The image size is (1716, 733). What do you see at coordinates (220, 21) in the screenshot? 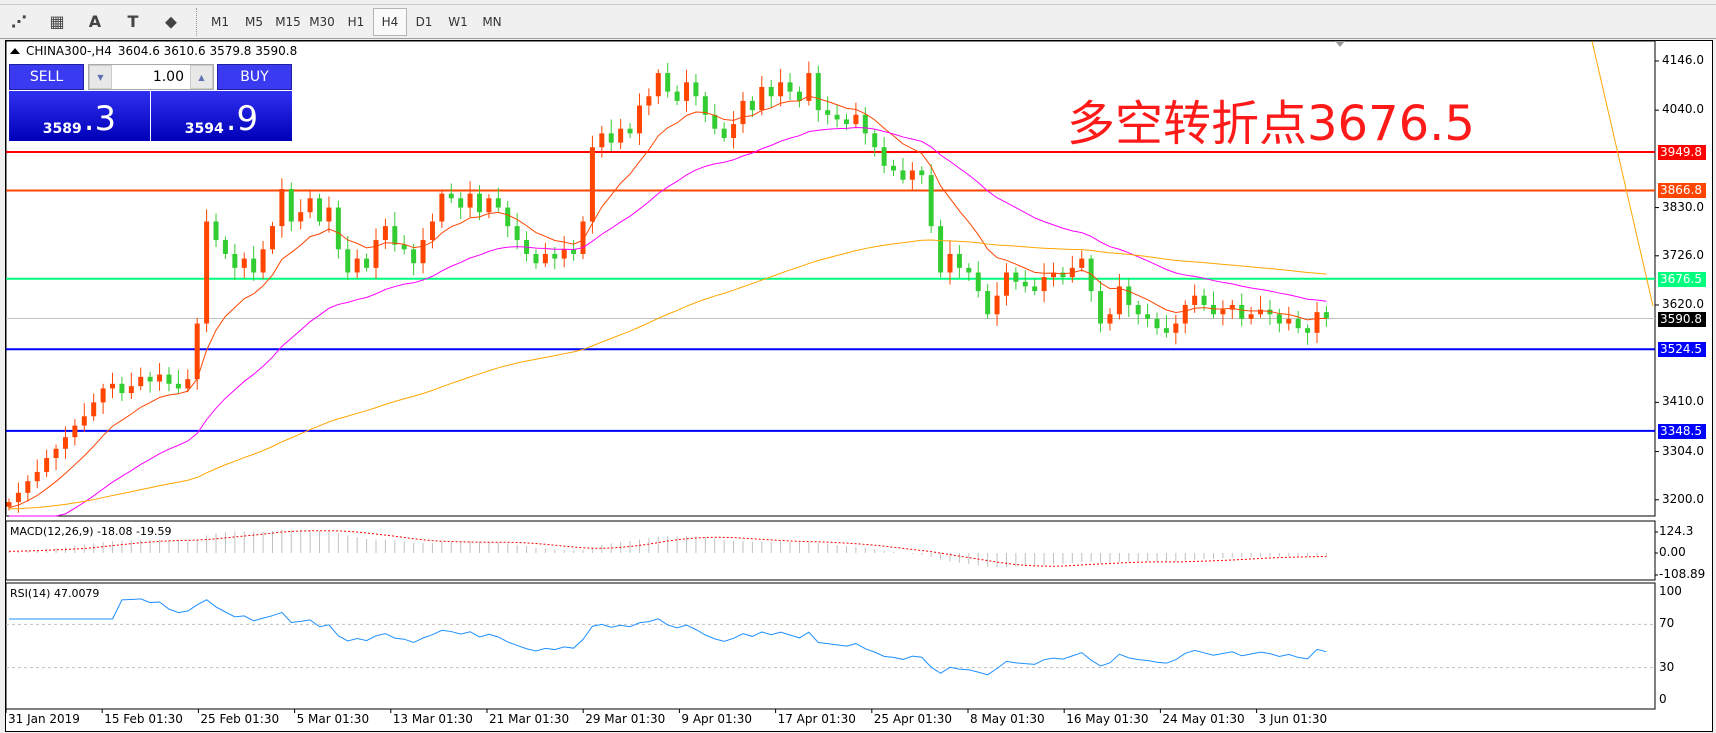
I see `timeframe-m1: M1` at bounding box center [220, 21].